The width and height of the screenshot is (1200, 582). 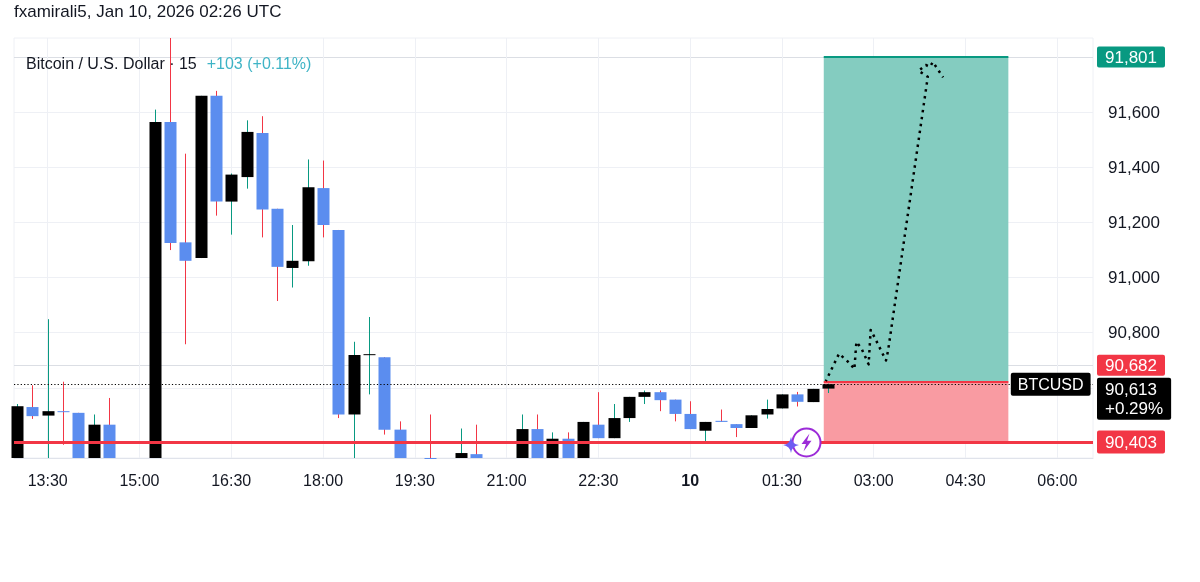 I want to click on ref-line-label: 90,613 +0.29%, so click(x=1134, y=398).